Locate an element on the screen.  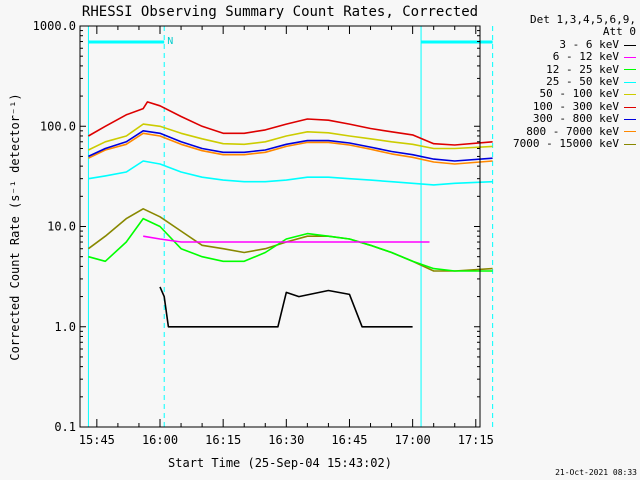
legend-item: 50 - 100 keV is located at coordinates (561, 94).